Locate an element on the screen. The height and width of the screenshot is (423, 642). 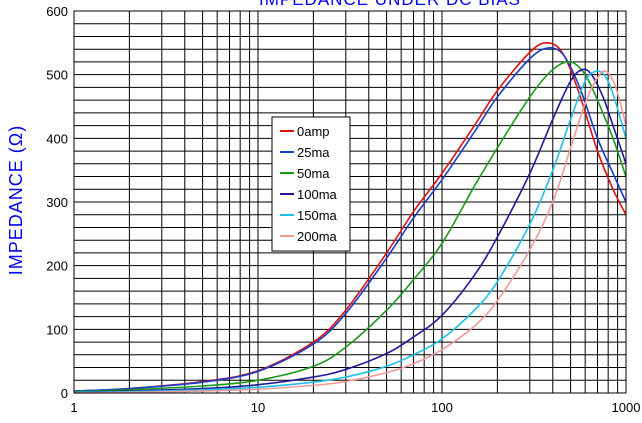
y-tick-label: 0 is located at coordinates (64, 393).